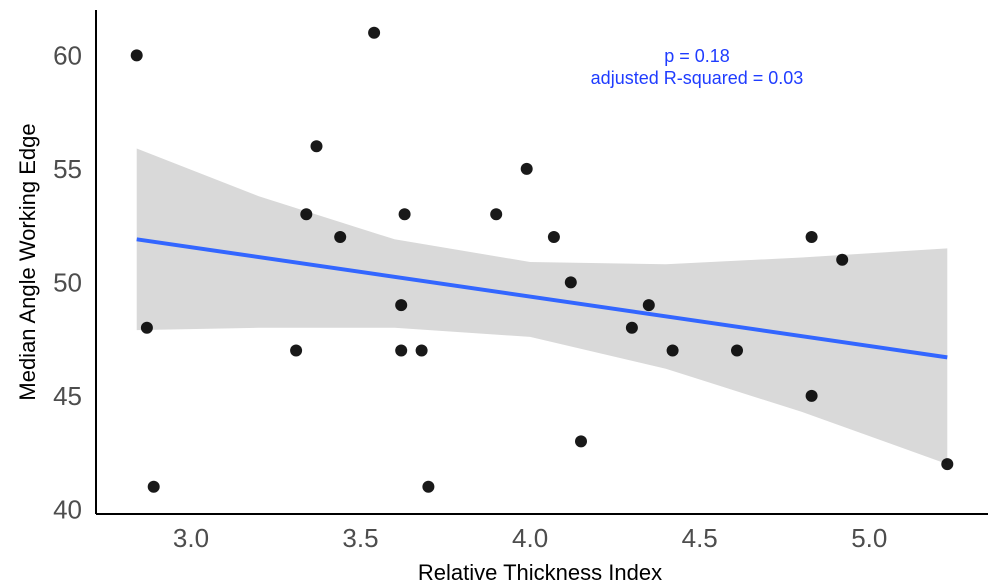 Image resolution: width=988 pixels, height=586 pixels. What do you see at coordinates (869, 538) in the screenshot?
I see `x-tick-label: 5.0` at bounding box center [869, 538].